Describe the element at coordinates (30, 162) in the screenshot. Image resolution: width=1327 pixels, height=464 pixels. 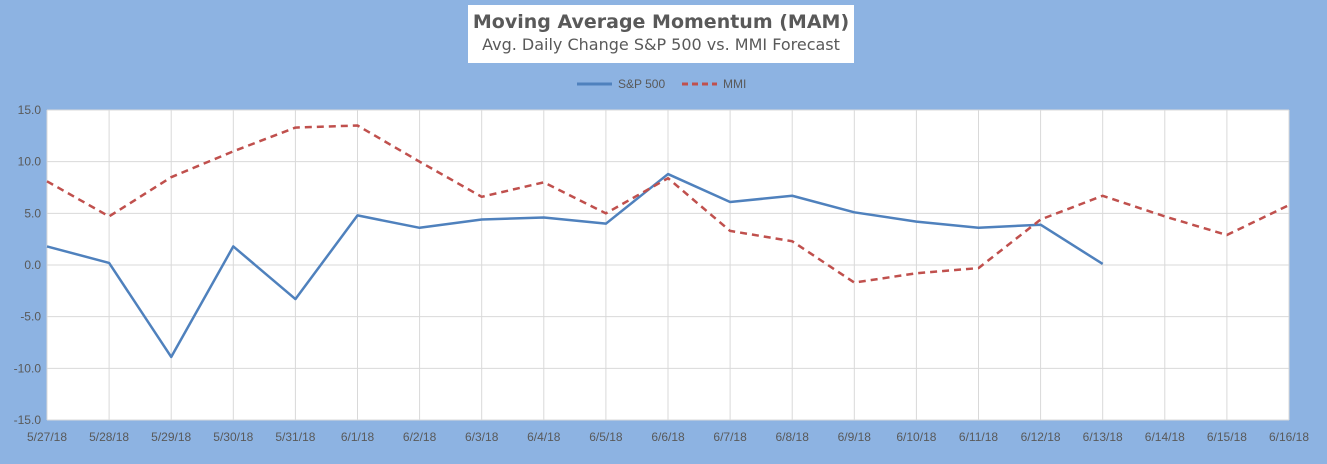
I see `y-tick-label: 10.0` at that location.